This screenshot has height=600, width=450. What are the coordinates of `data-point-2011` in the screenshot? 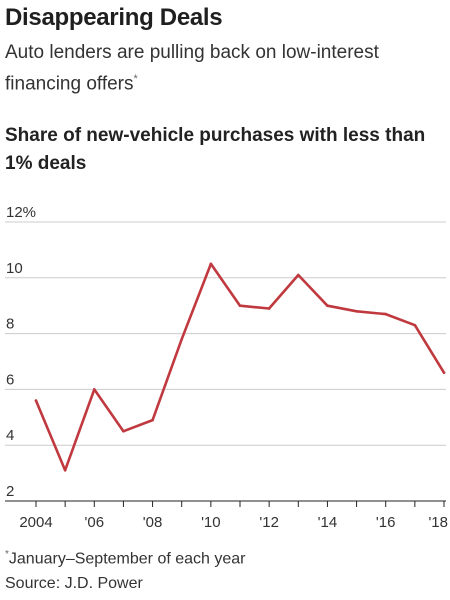 It's located at (240, 306).